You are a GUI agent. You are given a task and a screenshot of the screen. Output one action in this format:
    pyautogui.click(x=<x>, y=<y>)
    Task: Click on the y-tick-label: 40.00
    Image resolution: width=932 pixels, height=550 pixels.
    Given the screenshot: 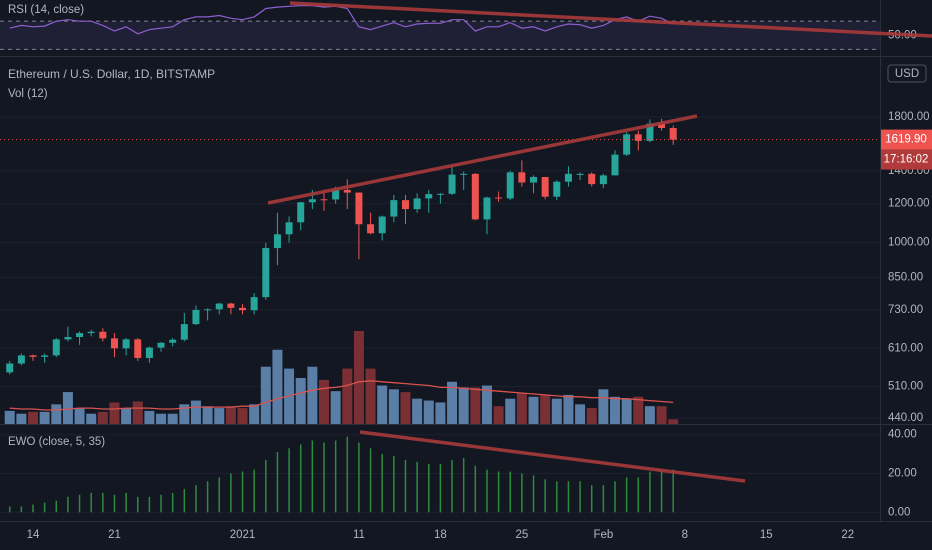 What is the action you would take?
    pyautogui.click(x=902, y=435)
    